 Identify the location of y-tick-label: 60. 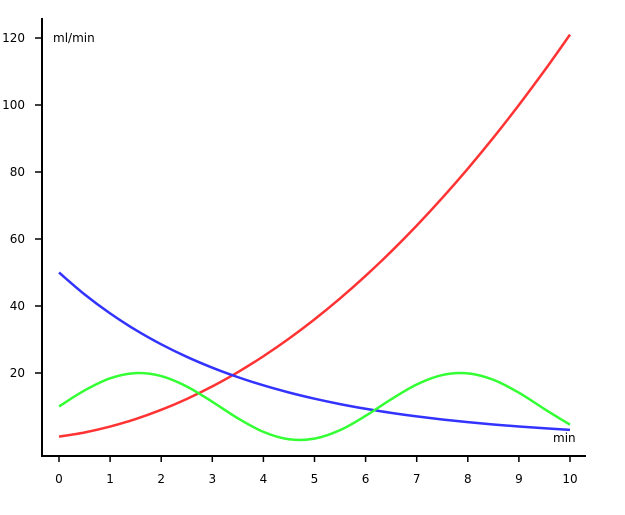
(17, 239).